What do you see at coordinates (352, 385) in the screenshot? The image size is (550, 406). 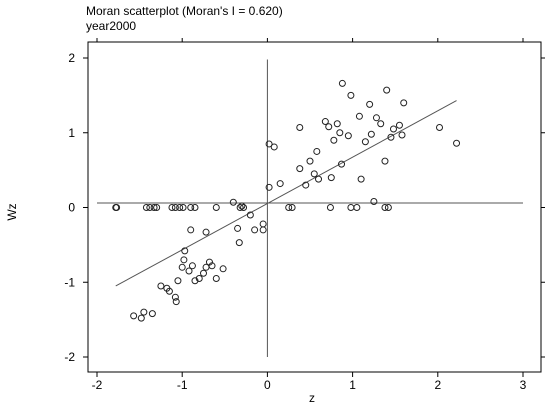 I see `x-tick-label: 1` at bounding box center [352, 385].